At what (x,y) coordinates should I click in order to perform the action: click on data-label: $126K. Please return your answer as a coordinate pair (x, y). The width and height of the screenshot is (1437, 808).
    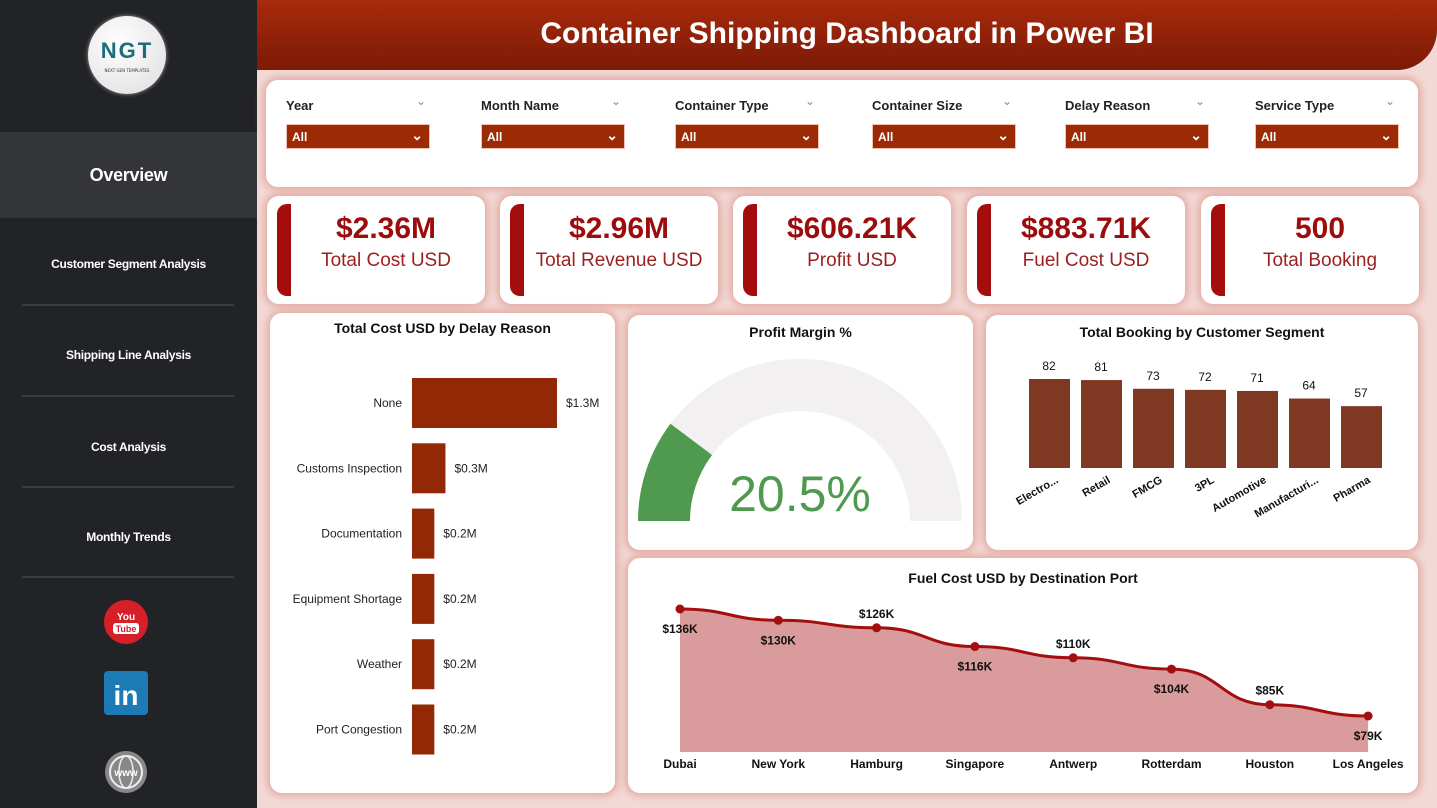
    Looking at the image, I should click on (877, 614).